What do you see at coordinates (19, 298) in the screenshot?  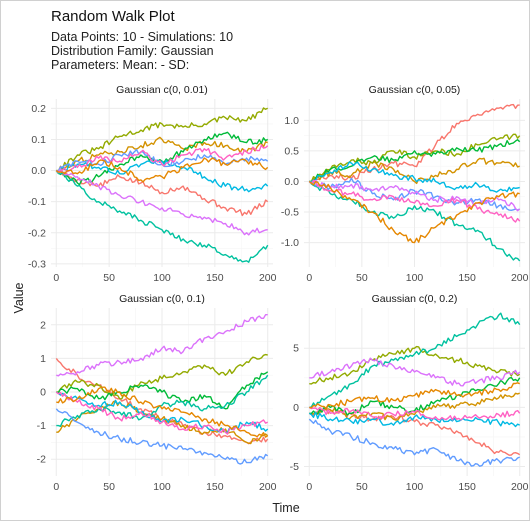 I see `y-axis-label: Value` at bounding box center [19, 298].